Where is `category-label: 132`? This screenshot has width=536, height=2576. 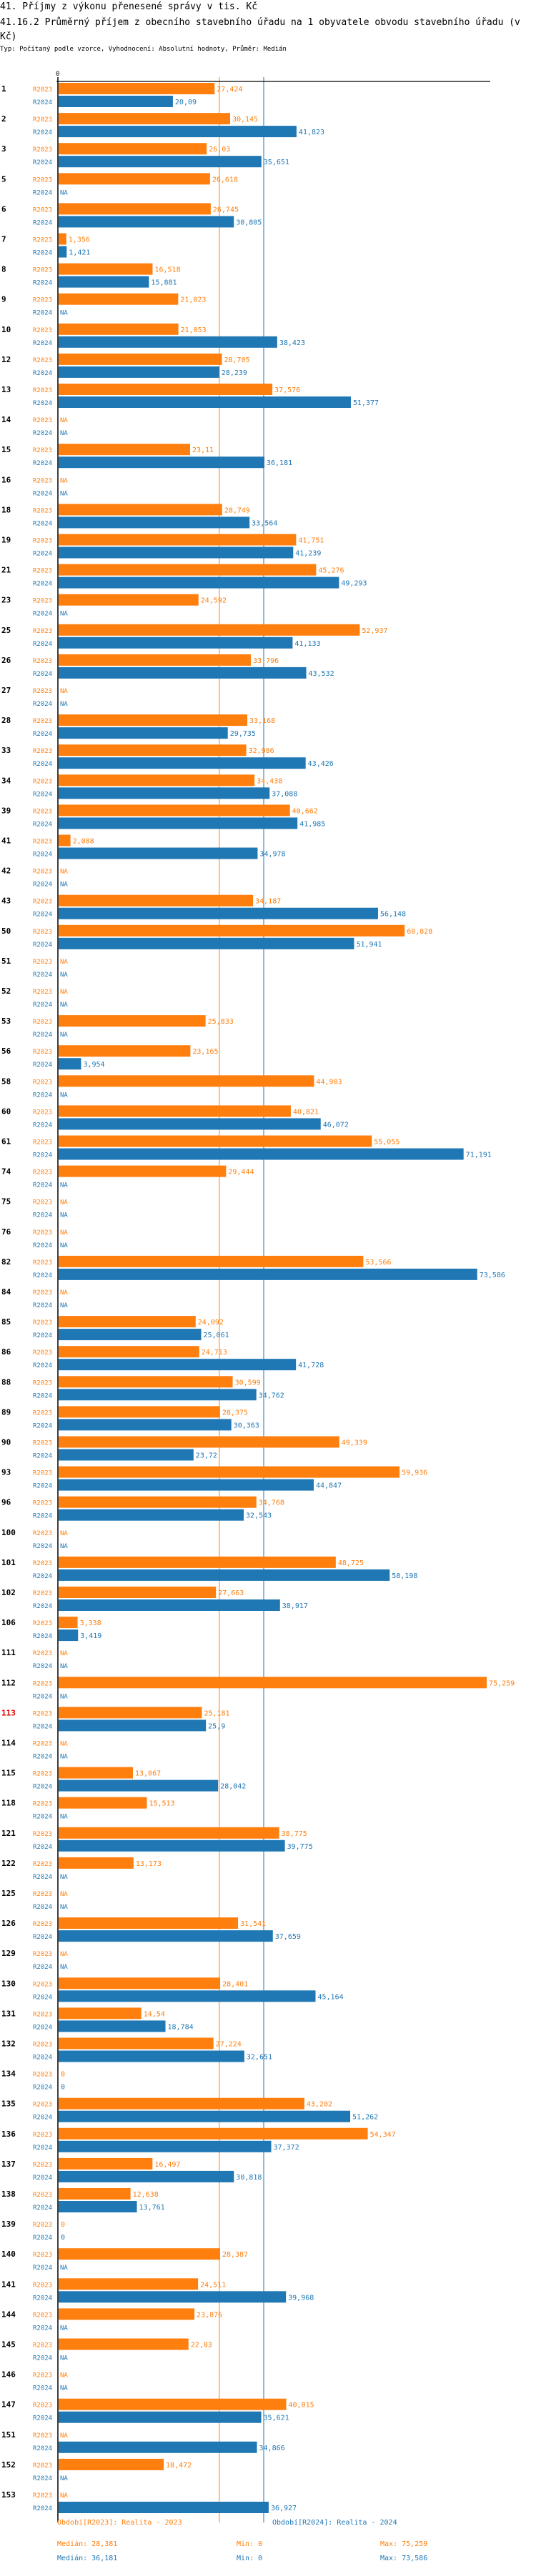
category-label: 132 is located at coordinates (8, 2045).